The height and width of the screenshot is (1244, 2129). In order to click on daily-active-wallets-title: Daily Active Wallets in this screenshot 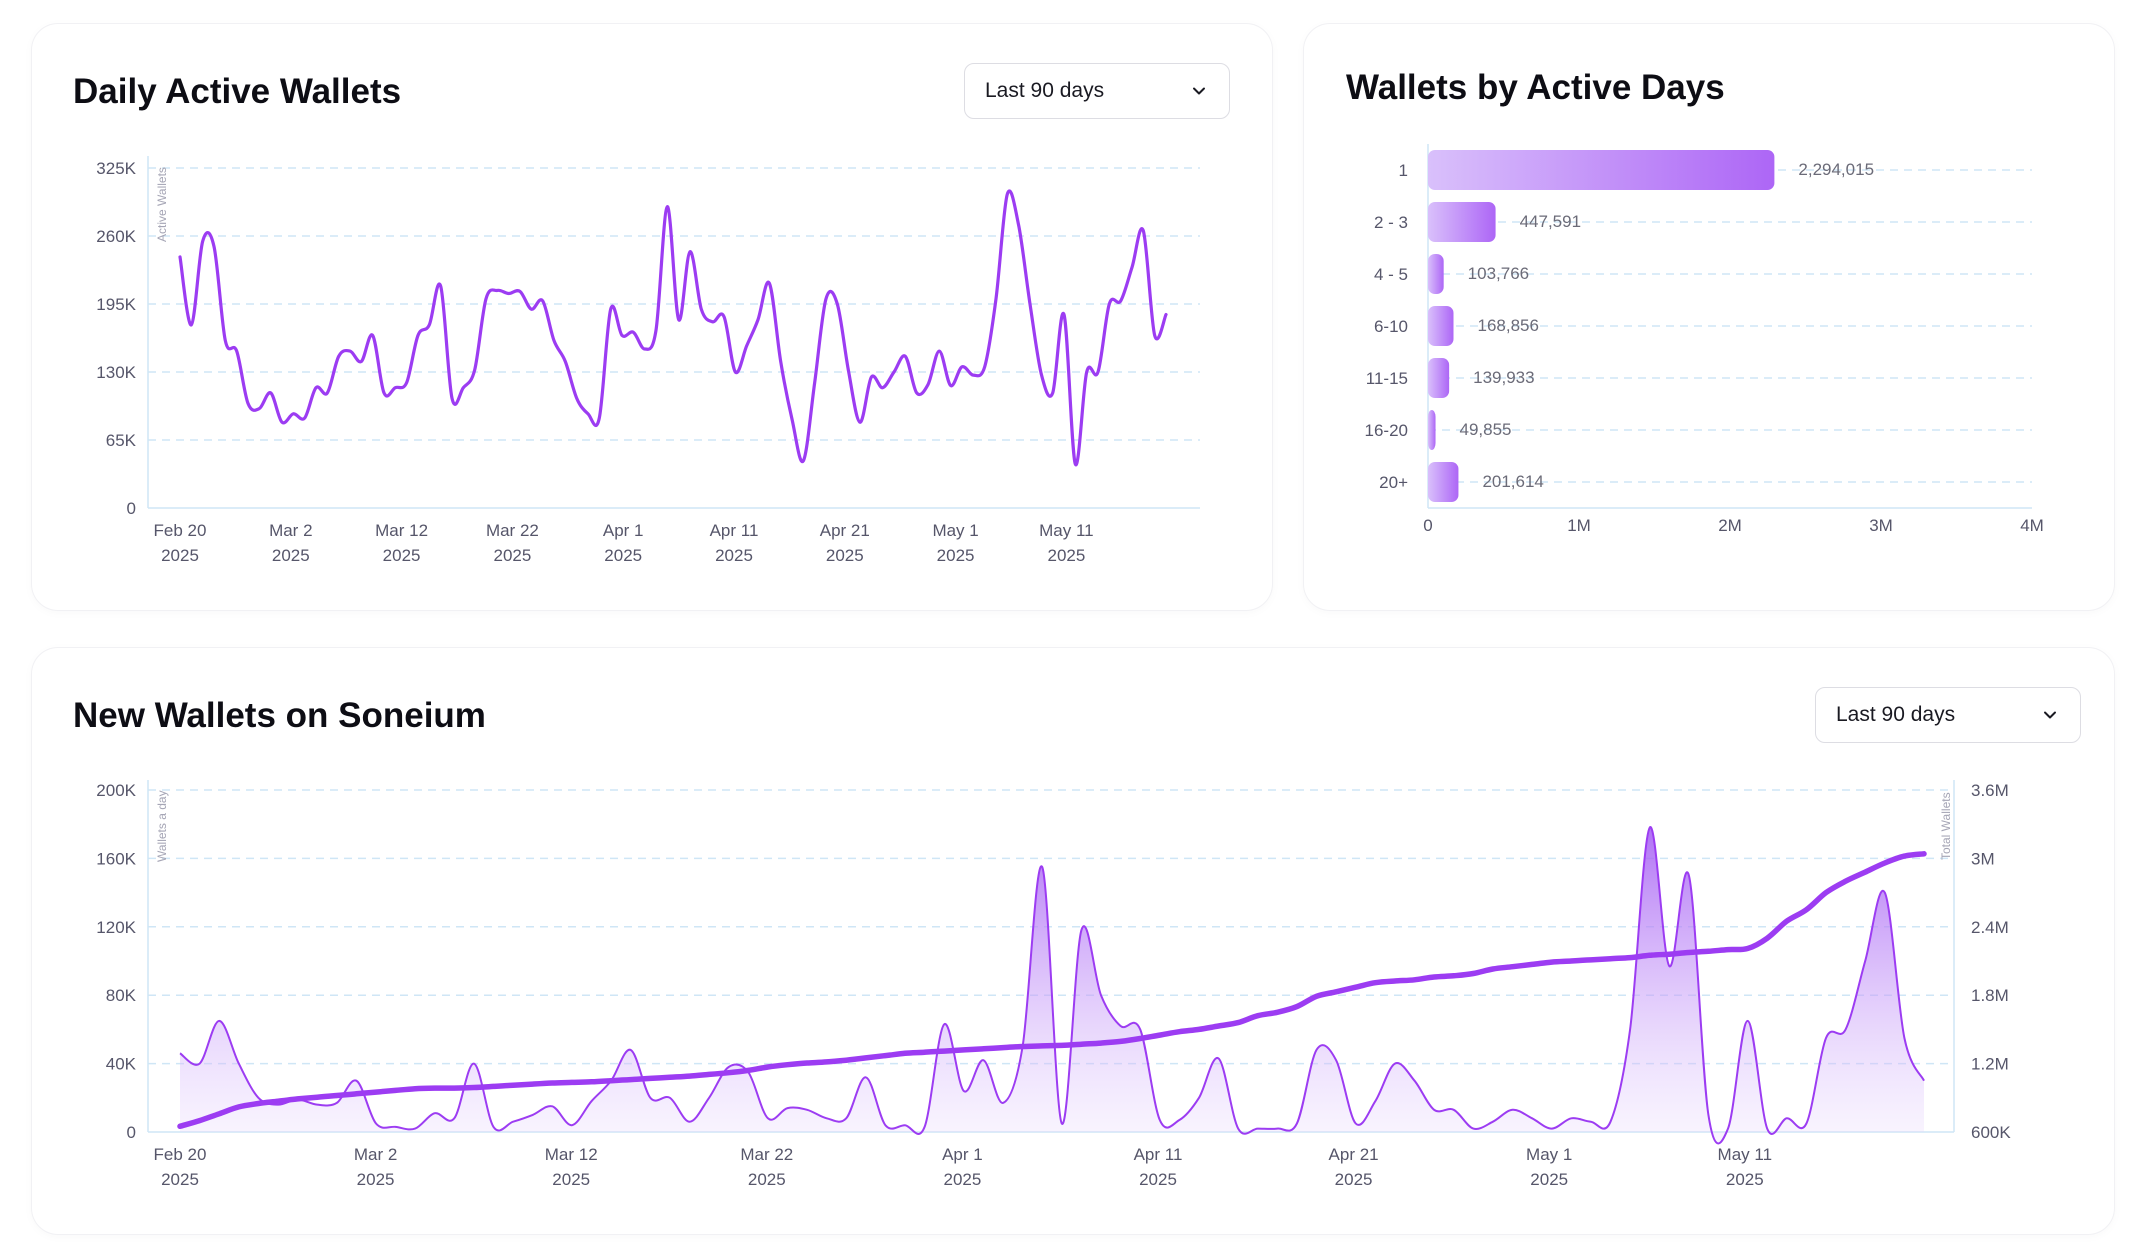, I will do `click(237, 91)`.